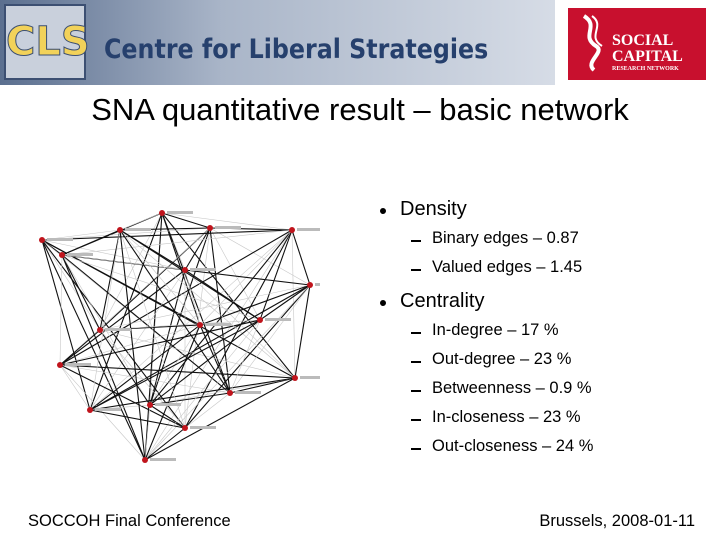 The height and width of the screenshot is (540, 720). What do you see at coordinates (383, 303) in the screenshot?
I see `bullet-marker` at bounding box center [383, 303].